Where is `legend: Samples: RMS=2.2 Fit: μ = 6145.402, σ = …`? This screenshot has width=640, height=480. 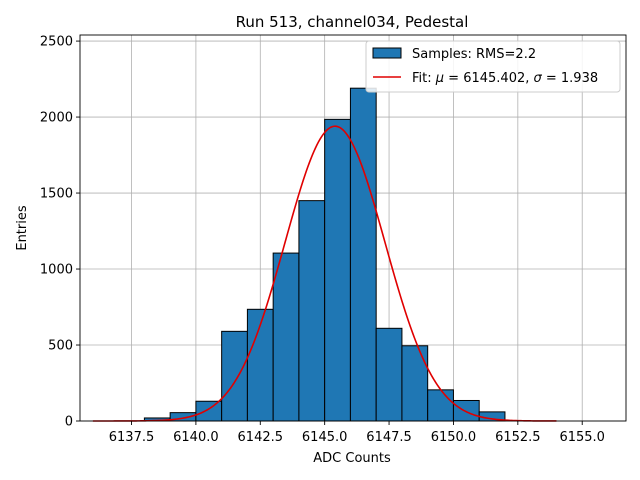 legend: Samples: RMS=2.2 Fit: μ = 6145.402, σ = … is located at coordinates (493, 66).